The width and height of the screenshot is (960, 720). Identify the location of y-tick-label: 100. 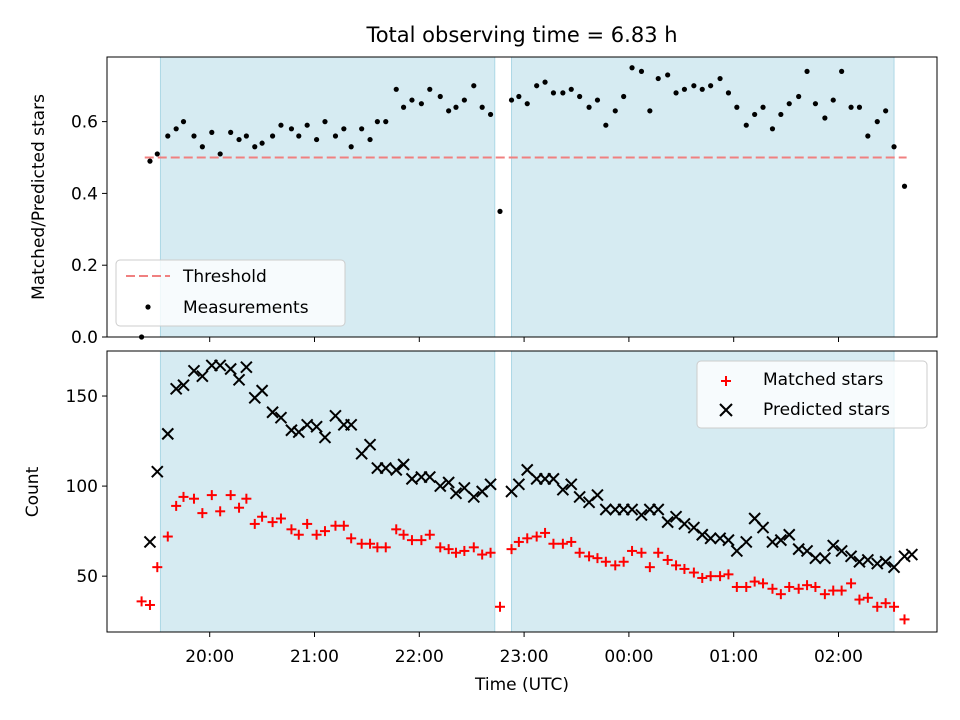
(82, 487).